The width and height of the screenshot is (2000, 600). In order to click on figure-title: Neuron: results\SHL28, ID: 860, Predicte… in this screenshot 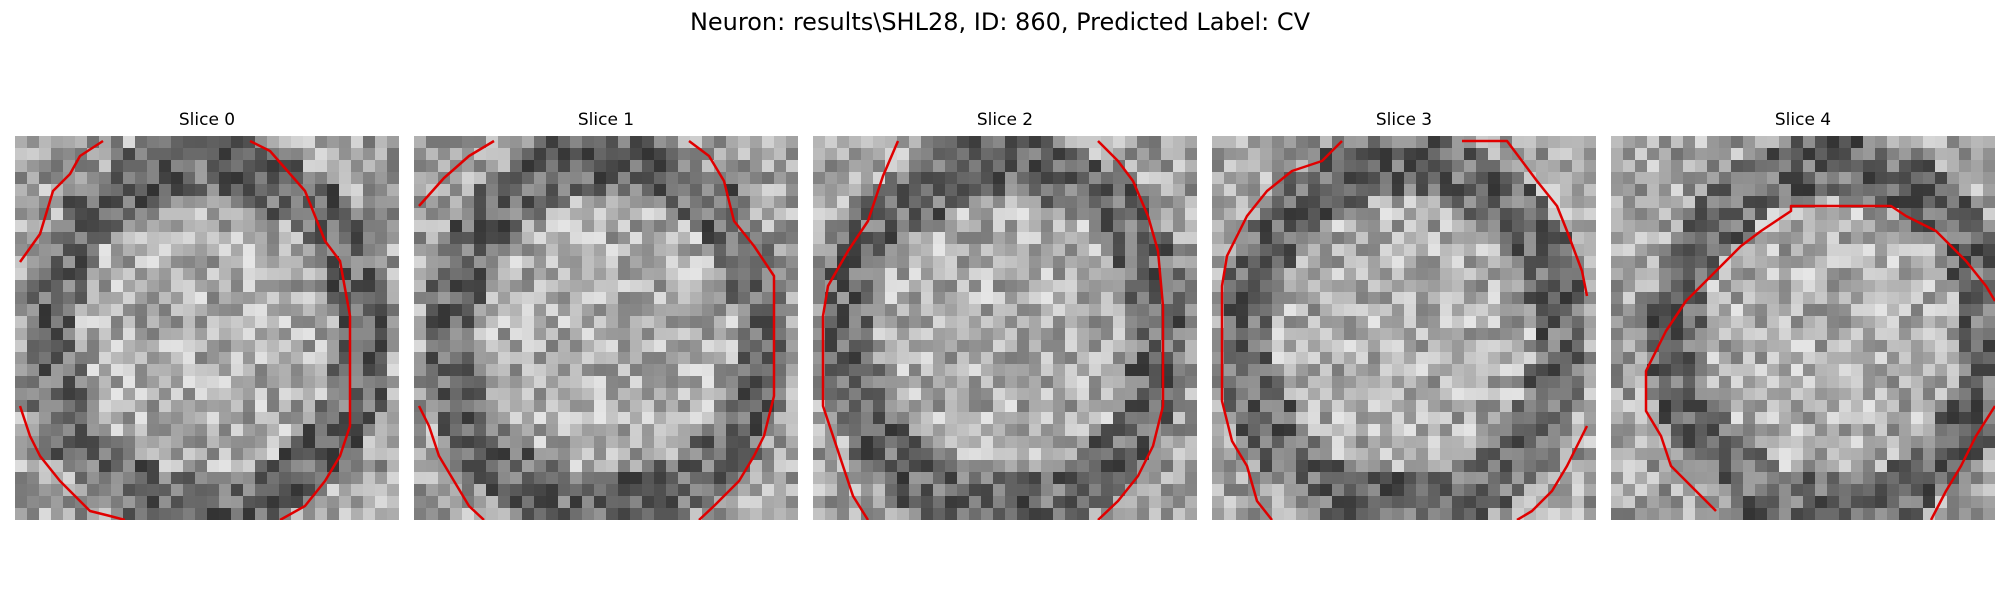, I will do `click(1000, 22)`.